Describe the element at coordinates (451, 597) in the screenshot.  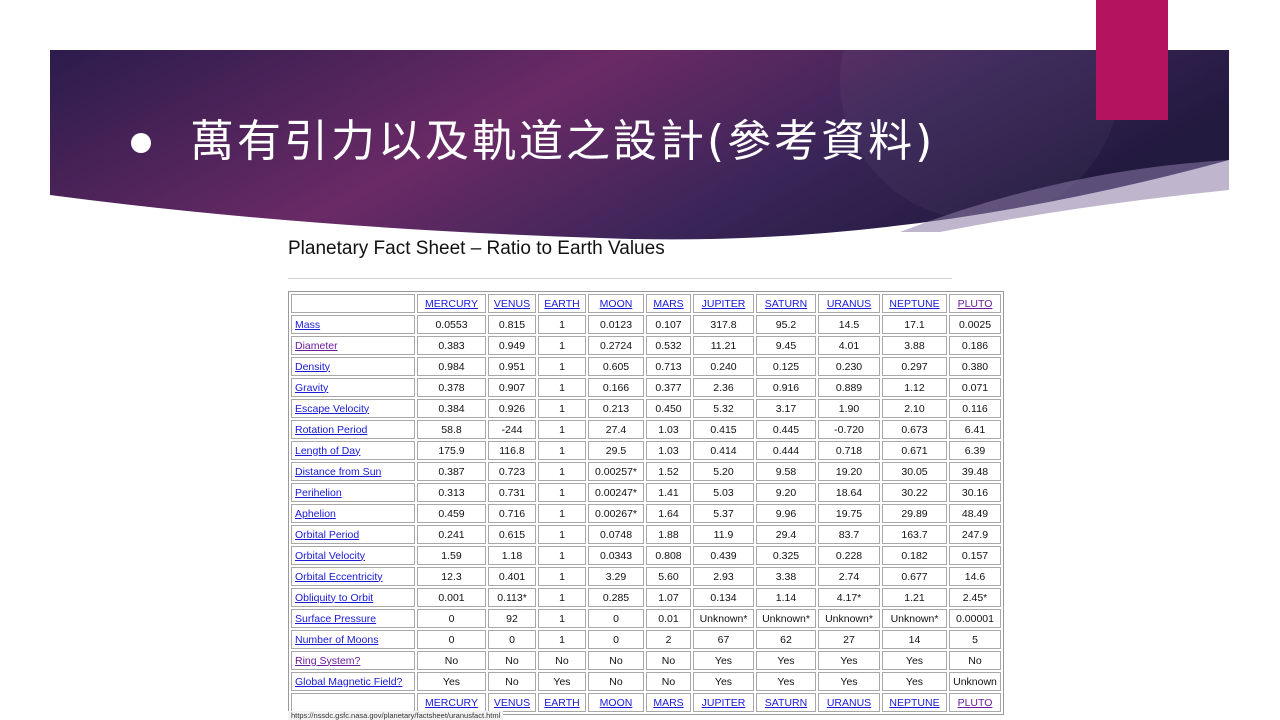
I see `value-cell: 0.001` at that location.